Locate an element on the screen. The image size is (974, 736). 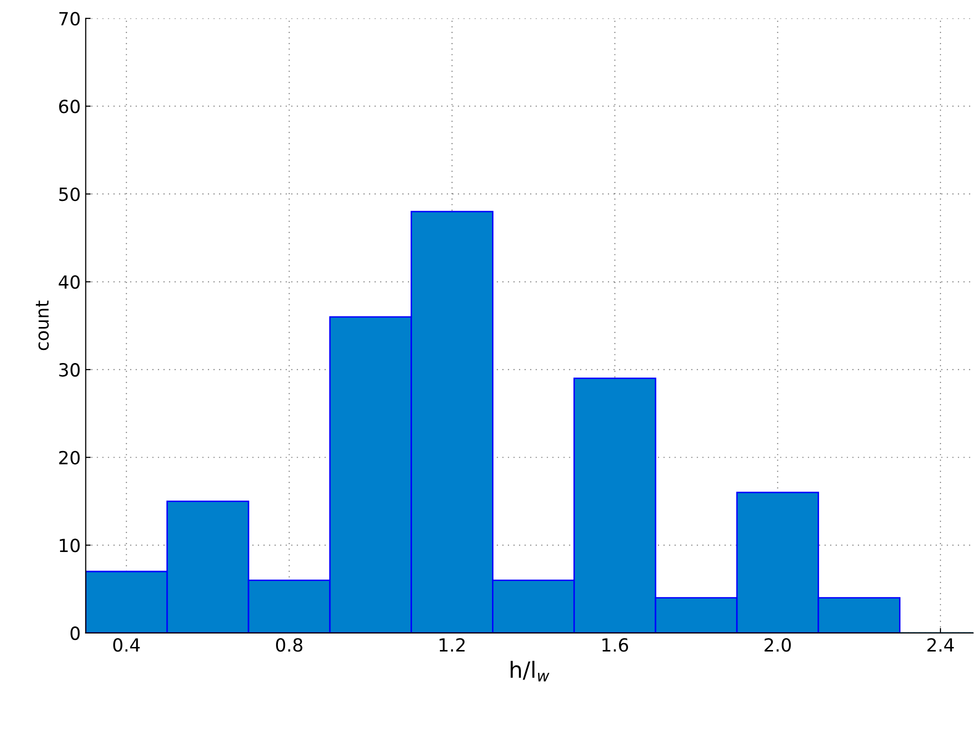
y-tick-label: 40 is located at coordinates (69, 282).